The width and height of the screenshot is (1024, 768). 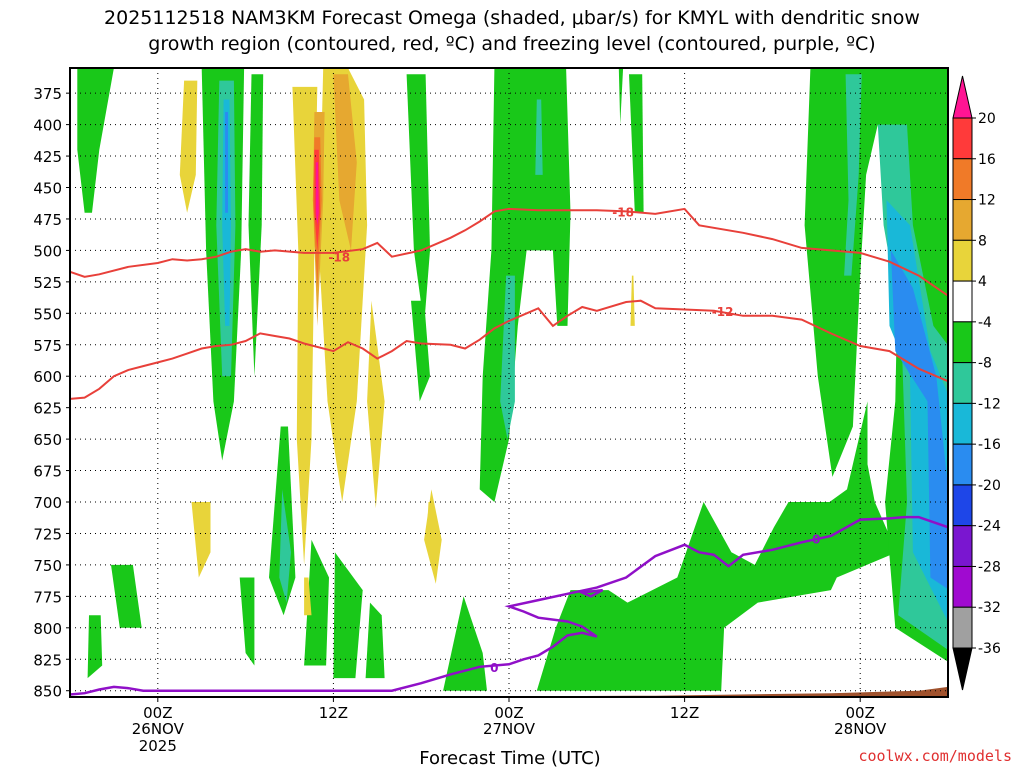 I want to click on dgz-lower-contour, so click(x=509, y=349).